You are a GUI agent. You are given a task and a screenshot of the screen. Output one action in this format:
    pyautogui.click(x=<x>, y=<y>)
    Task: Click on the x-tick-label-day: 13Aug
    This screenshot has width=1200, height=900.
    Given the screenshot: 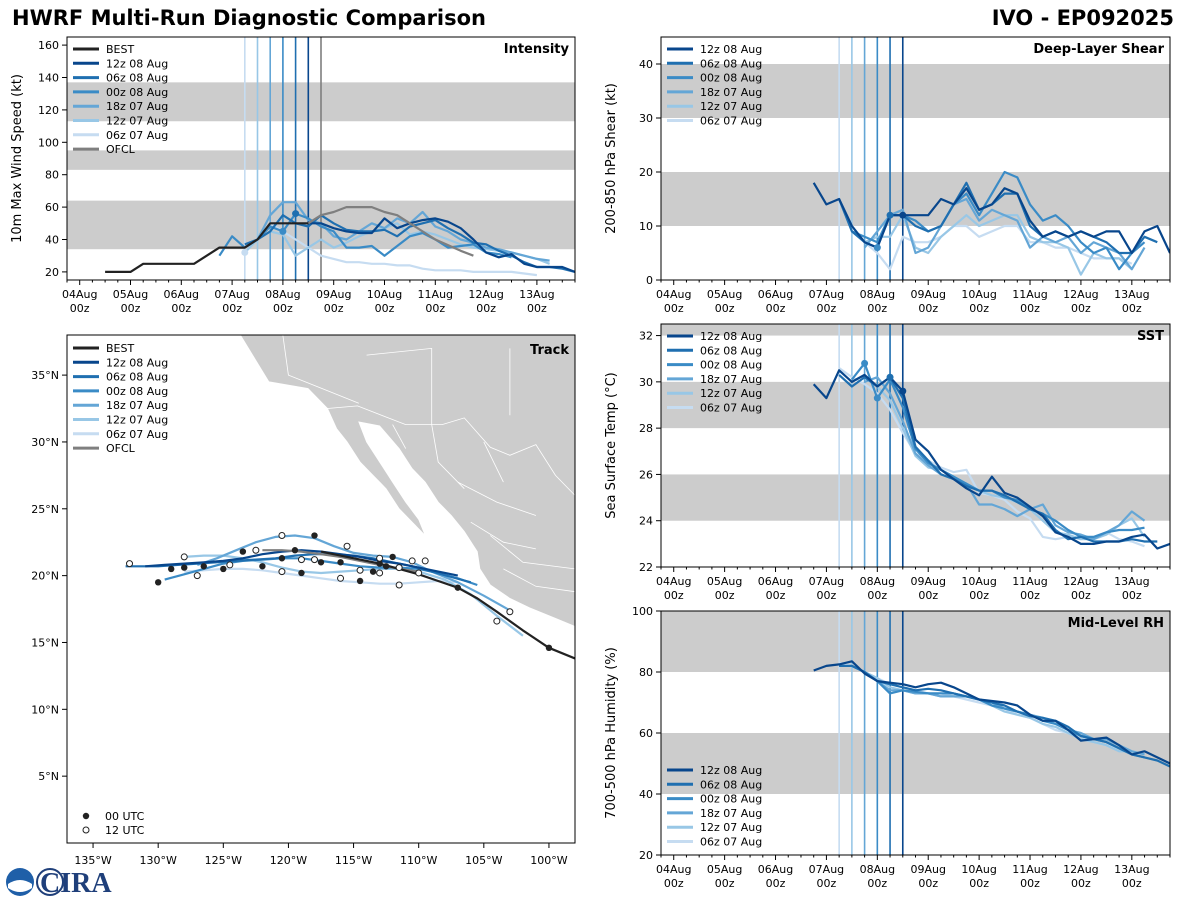 What is the action you would take?
    pyautogui.click(x=1131, y=869)
    